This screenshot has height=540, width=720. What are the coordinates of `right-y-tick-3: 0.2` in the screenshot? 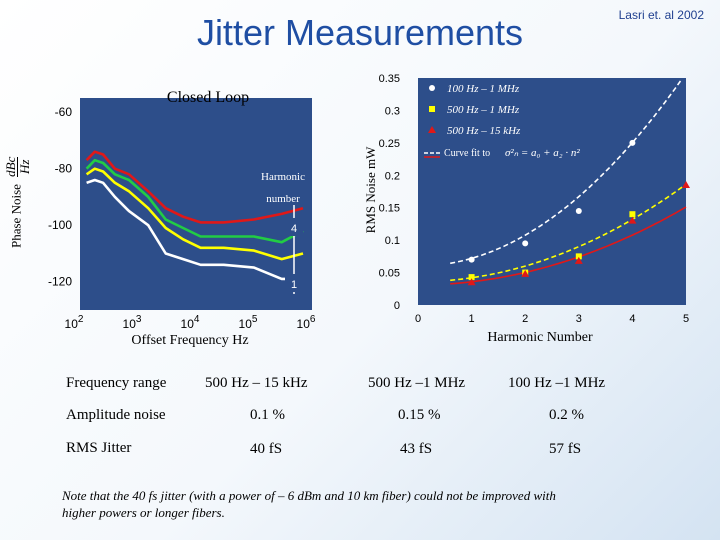 It's located at (392, 176).